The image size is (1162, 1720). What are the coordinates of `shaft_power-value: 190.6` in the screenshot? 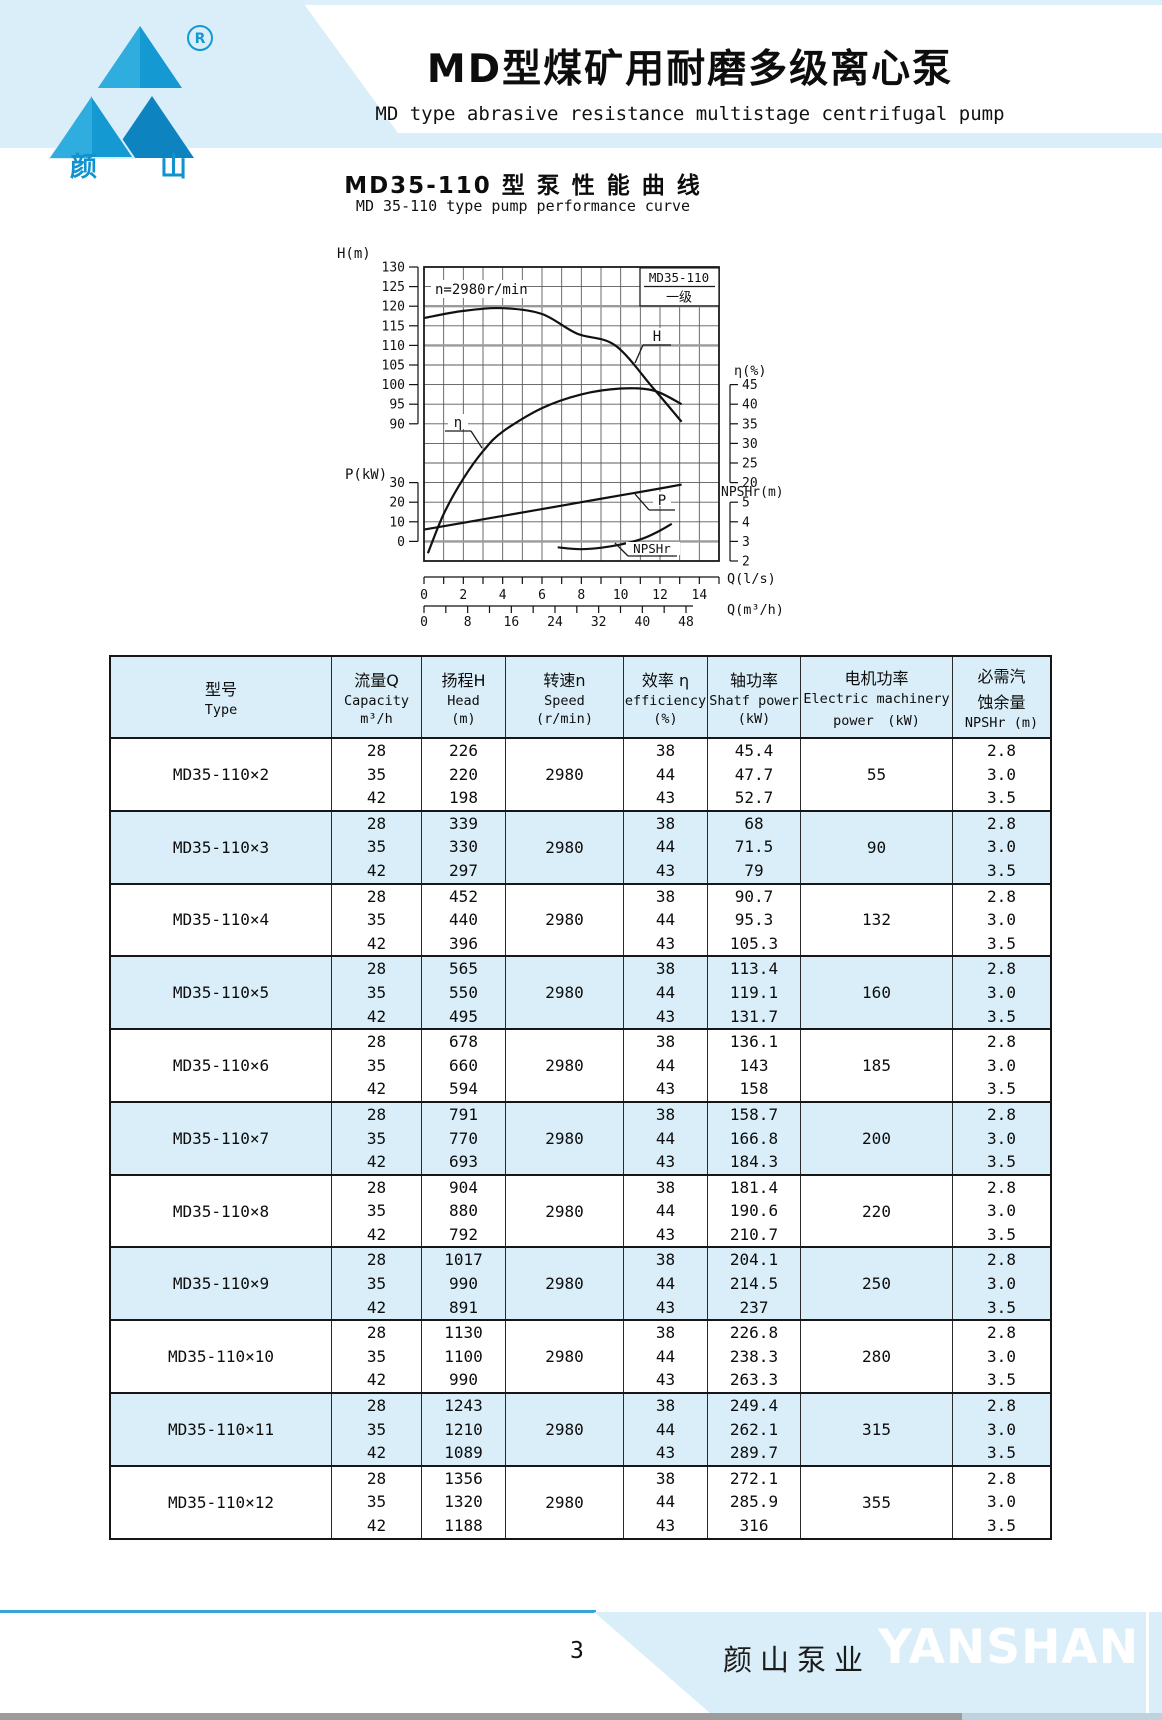 It's located at (754, 1211).